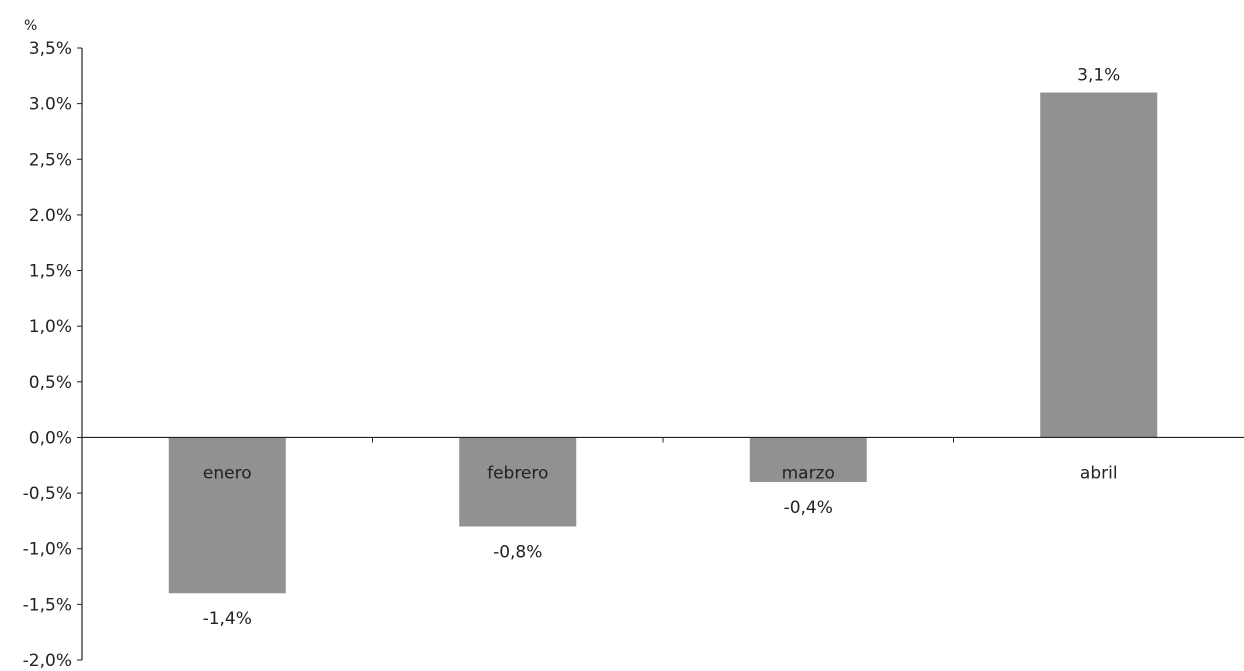  Describe the element at coordinates (50, 216) in the screenshot. I see `y-tick-label: 2.0%` at that location.